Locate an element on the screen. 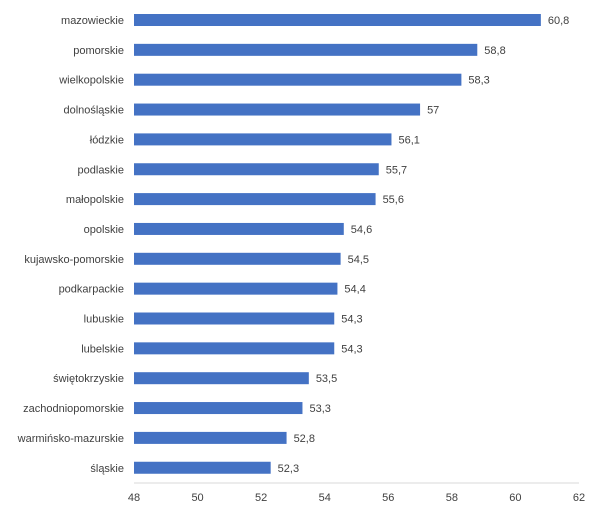  category-label-15: śląskie is located at coordinates (107, 469).